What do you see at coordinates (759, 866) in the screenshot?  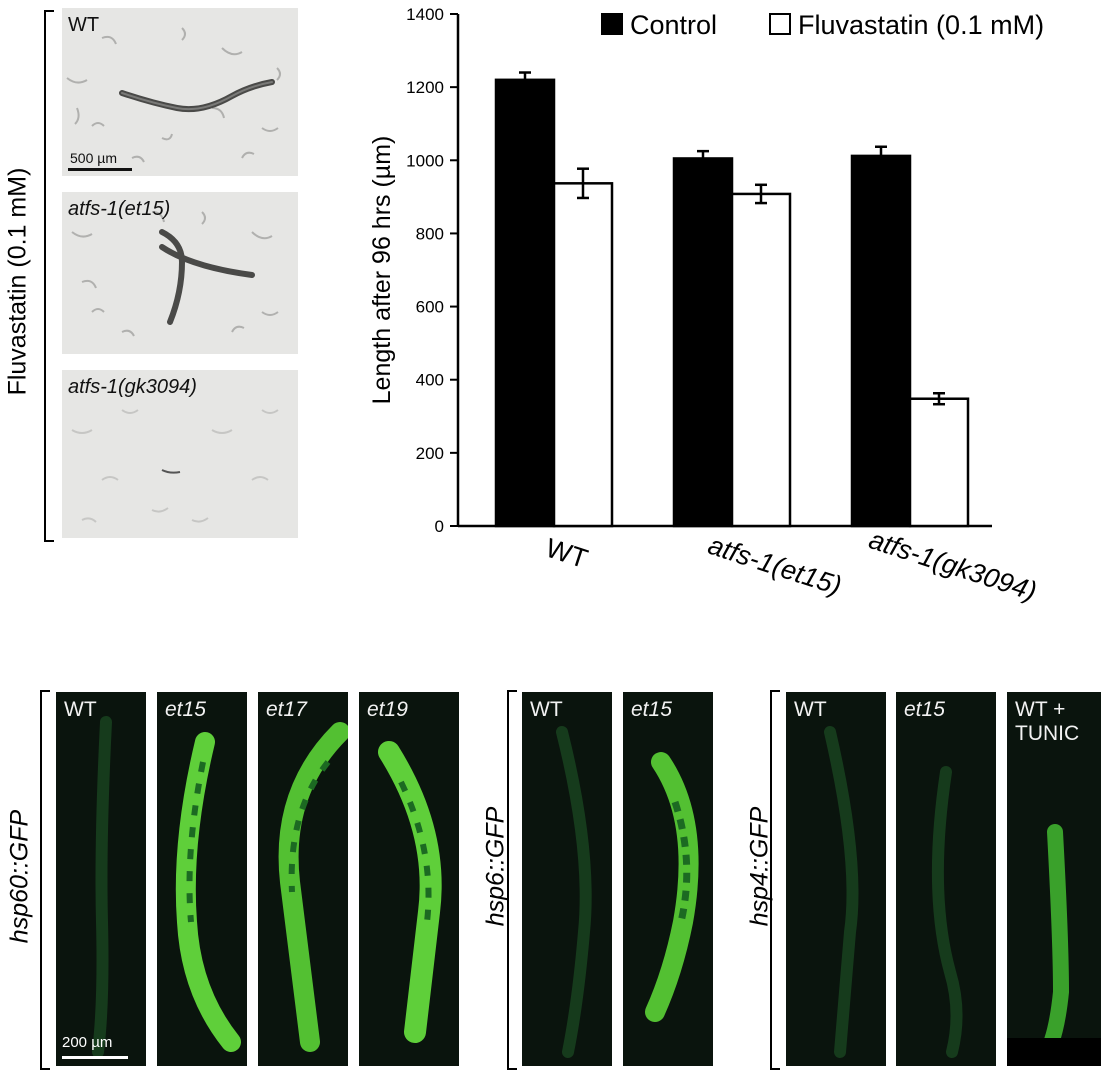 I see `hsp4-gfp-side-label: hsp4::GFP` at bounding box center [759, 866].